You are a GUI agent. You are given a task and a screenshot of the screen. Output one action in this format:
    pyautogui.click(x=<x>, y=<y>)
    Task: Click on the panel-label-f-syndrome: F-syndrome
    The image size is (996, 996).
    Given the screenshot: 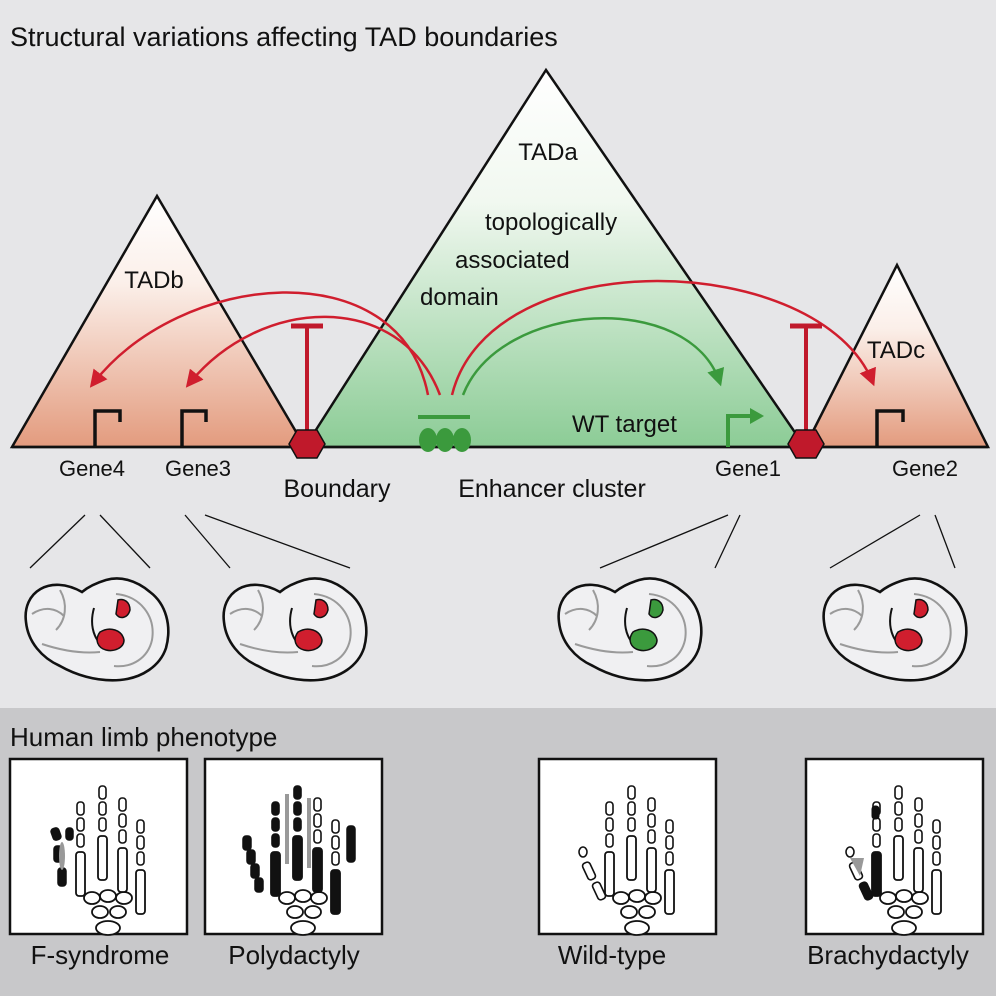 What is the action you would take?
    pyautogui.click(x=100, y=955)
    